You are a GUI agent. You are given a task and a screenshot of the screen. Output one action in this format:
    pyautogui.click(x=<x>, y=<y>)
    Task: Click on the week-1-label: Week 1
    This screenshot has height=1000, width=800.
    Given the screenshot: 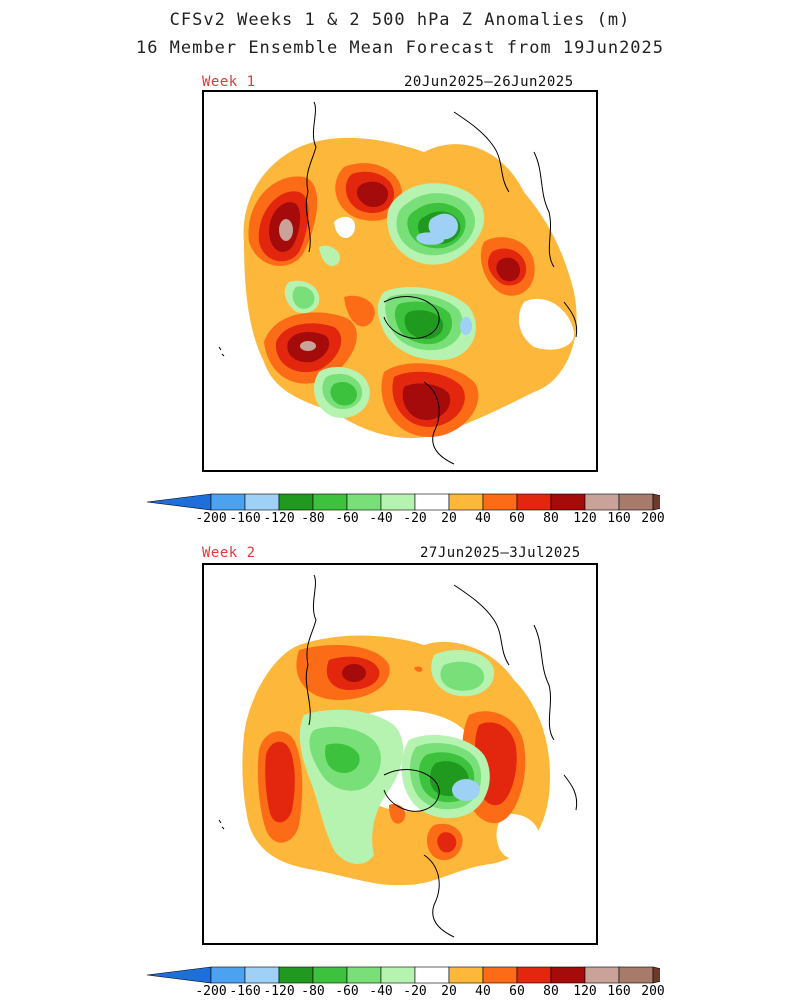 What is the action you would take?
    pyautogui.click(x=229, y=82)
    